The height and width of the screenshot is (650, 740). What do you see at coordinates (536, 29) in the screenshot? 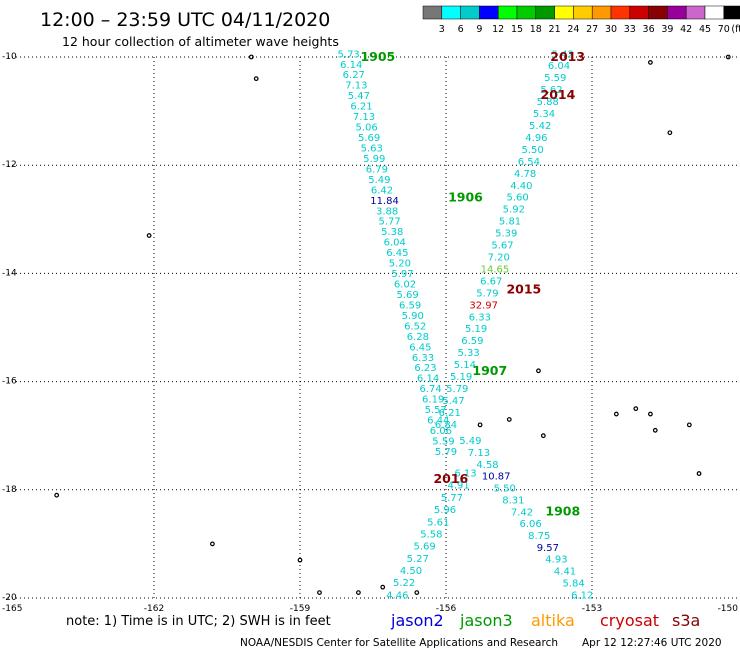
I see `colorbar-tick-label: 18` at bounding box center [536, 29].